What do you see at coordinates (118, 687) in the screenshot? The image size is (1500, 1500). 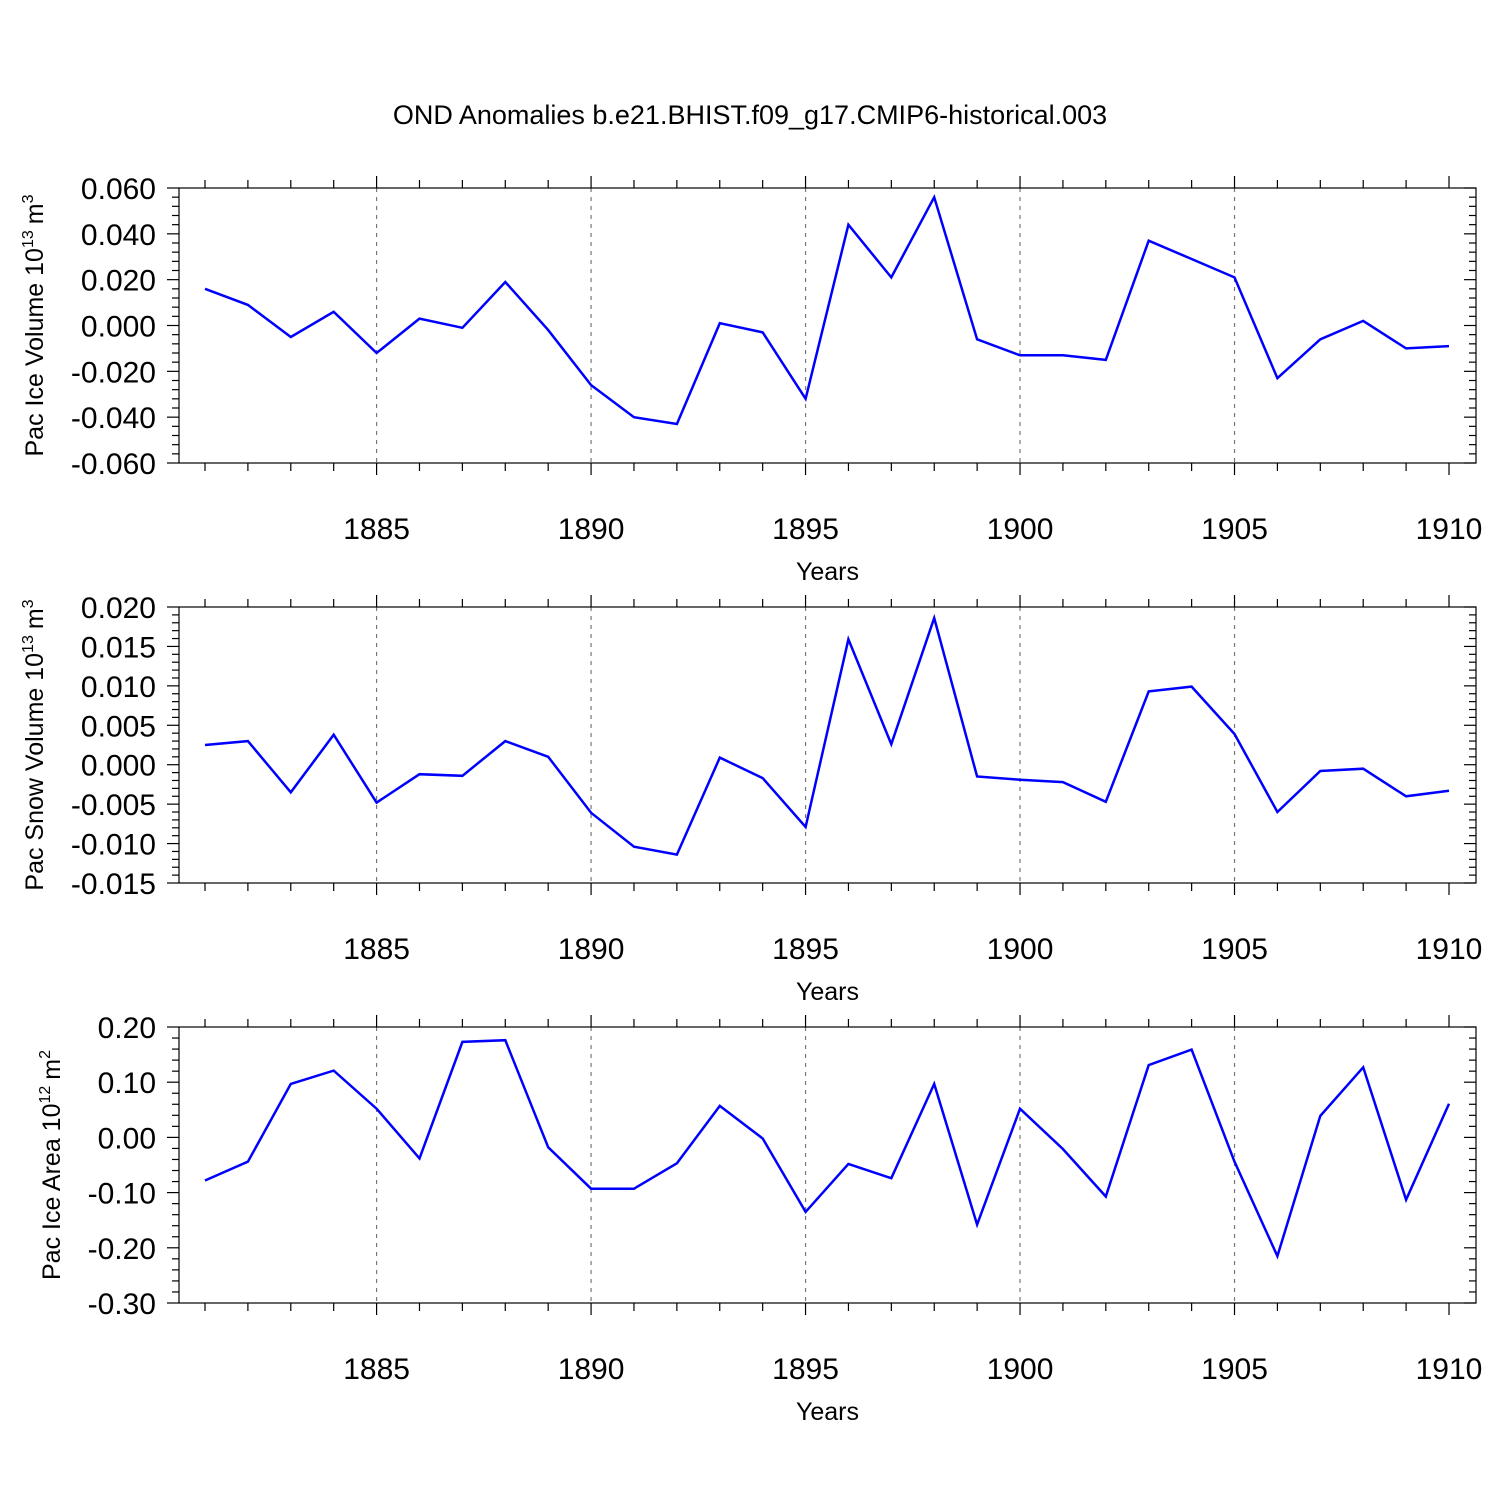 I see `y-tick-label: 0.010` at bounding box center [118, 687].